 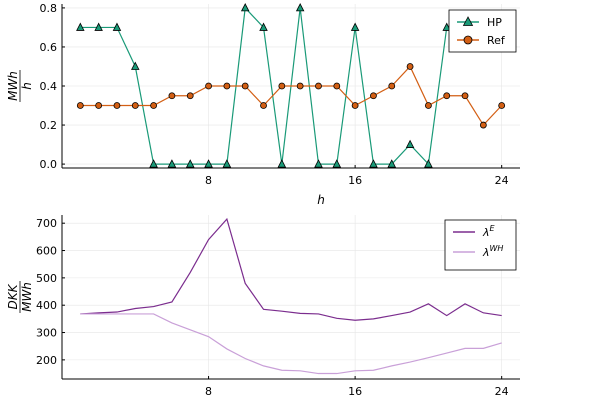 What do you see at coordinates (489, 231) in the screenshot?
I see `legend-label: λE` at bounding box center [489, 231].